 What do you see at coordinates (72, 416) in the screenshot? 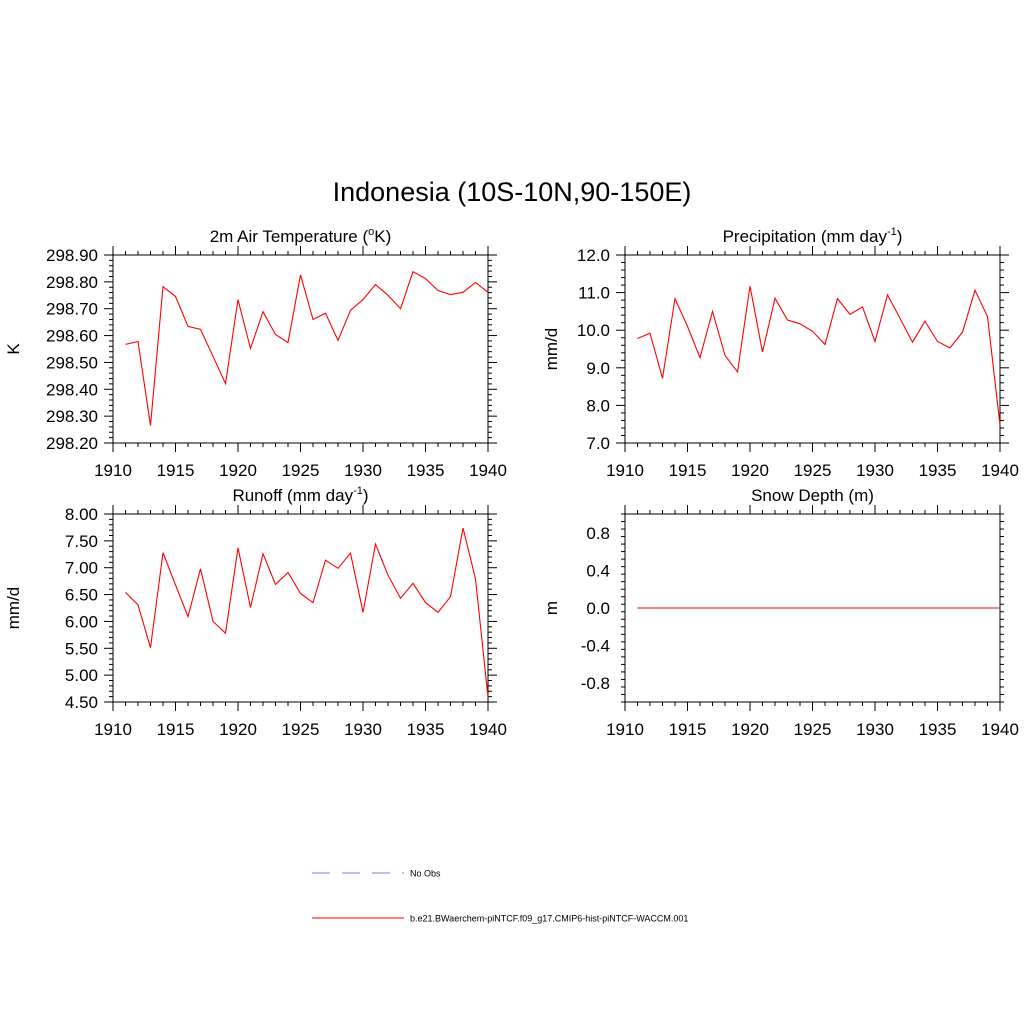
I see `air-temperature-y-tick-label: 298.30` at bounding box center [72, 416].